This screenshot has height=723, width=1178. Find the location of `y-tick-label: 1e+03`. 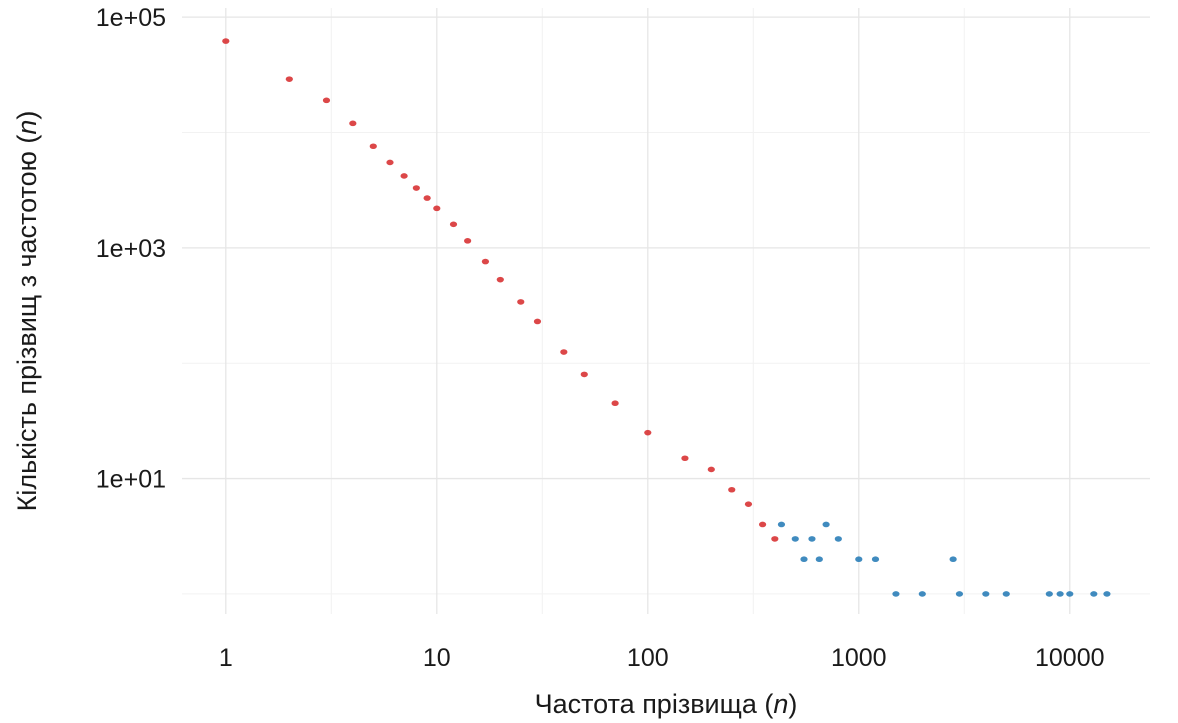

y-tick-label: 1e+03 is located at coordinates (131, 249).